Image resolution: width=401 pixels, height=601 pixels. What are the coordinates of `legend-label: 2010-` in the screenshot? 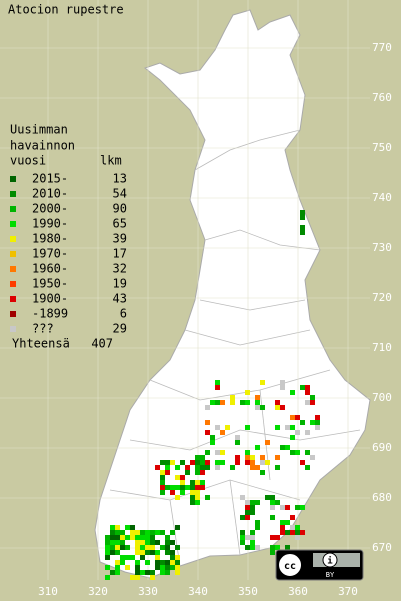 It's located at (50, 194).